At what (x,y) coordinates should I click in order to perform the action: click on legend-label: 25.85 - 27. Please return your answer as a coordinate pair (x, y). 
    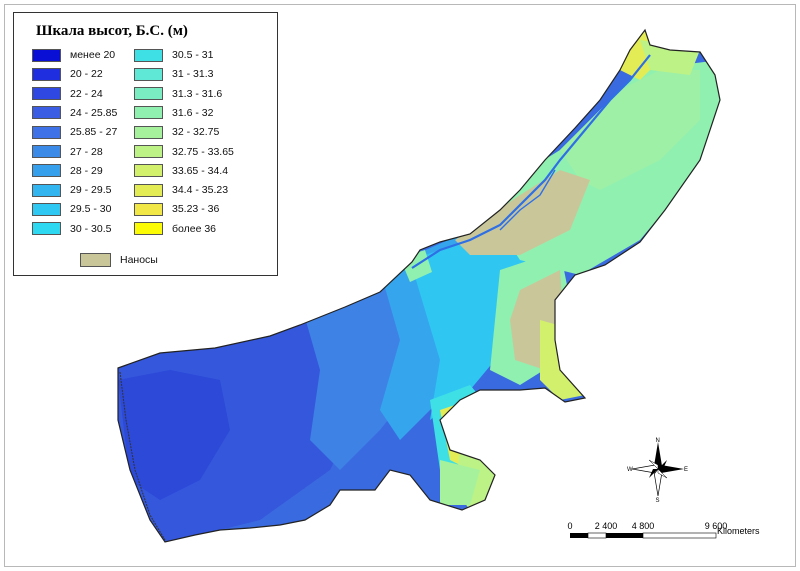
    Looking at the image, I should click on (94, 132).